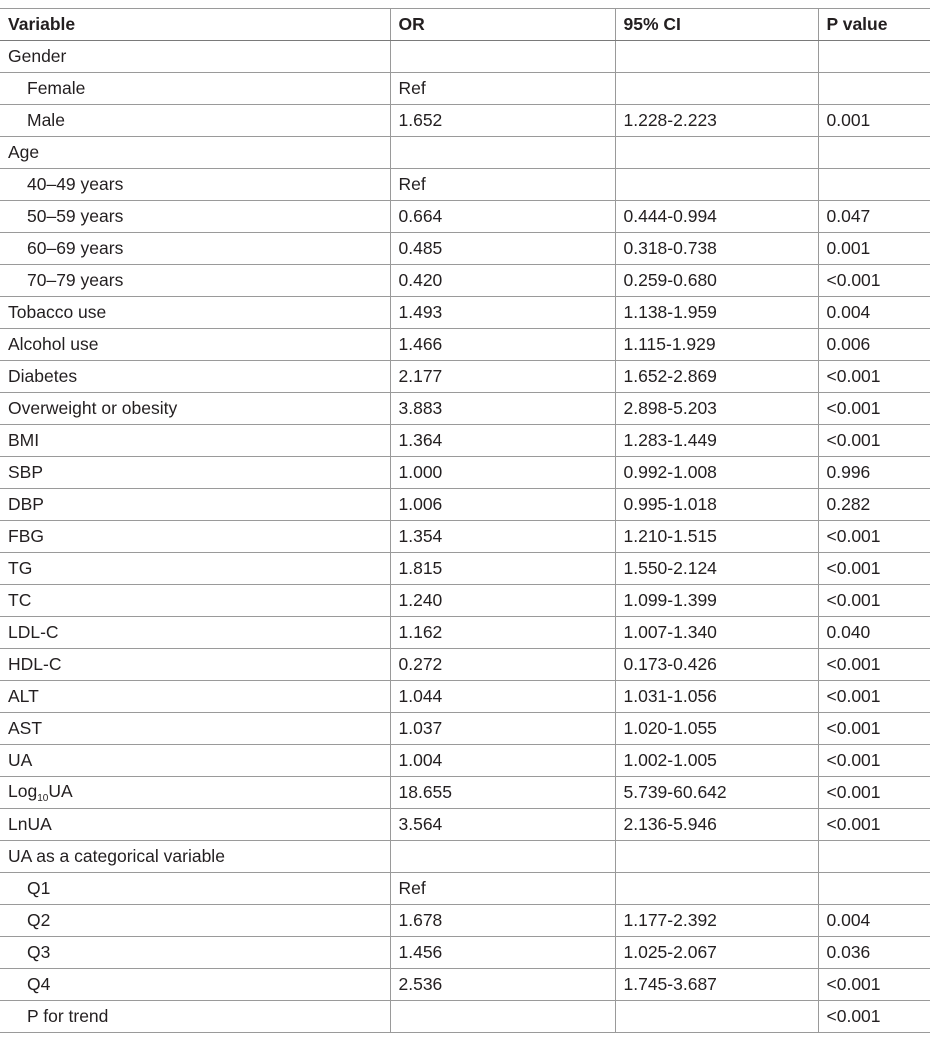 This screenshot has width=930, height=1041. I want to click on table-row: 50–59 years 0.664 0.444-0.994 0.047, so click(465, 216).